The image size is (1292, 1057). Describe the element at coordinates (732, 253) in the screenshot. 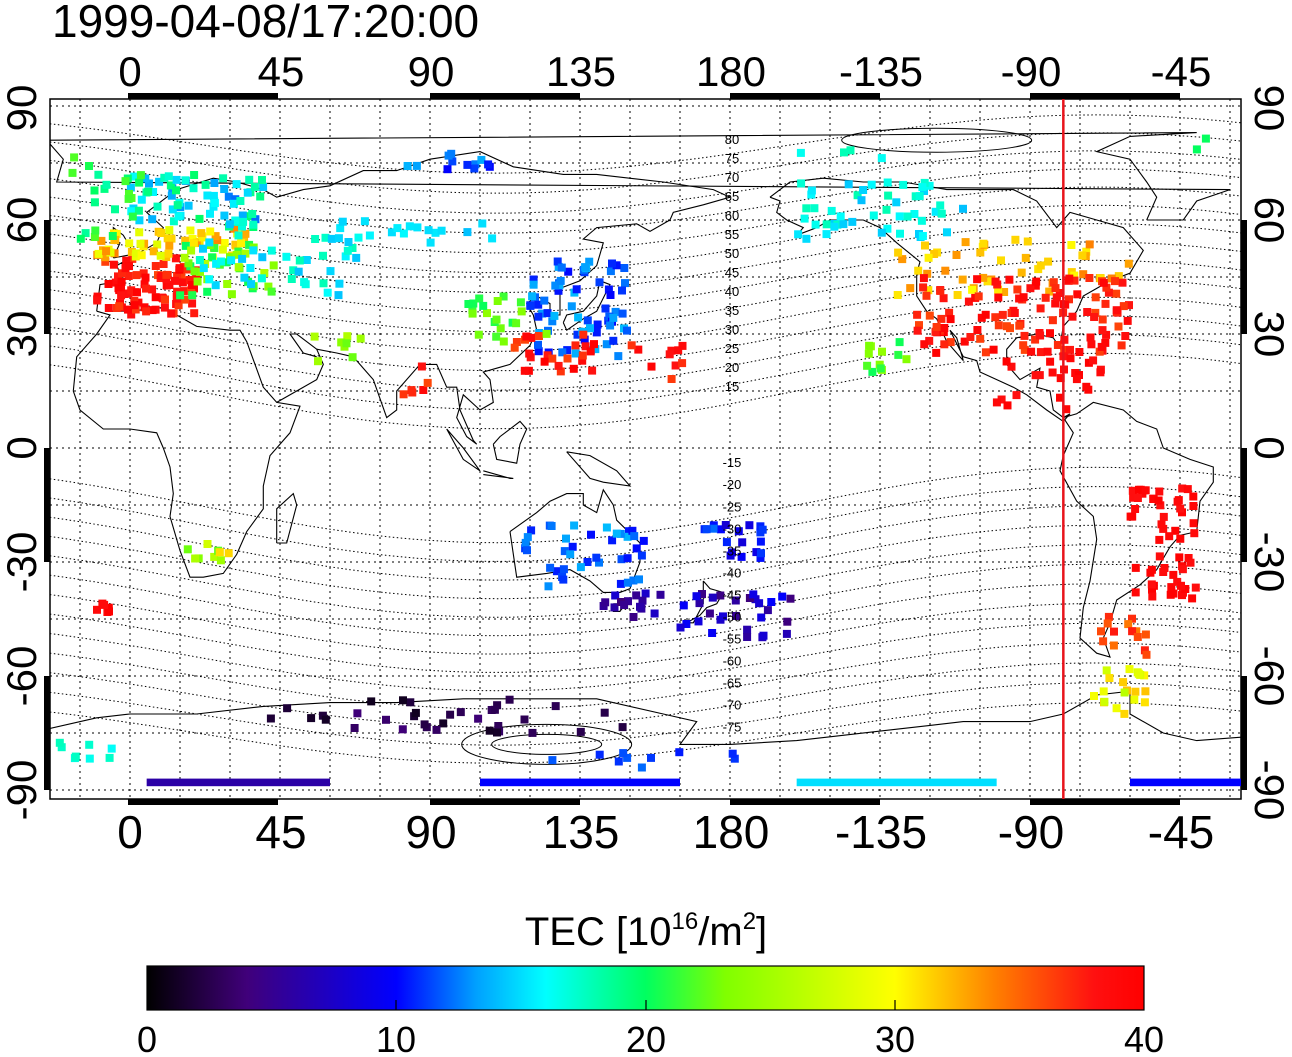

I see `contour-label: 50` at that location.